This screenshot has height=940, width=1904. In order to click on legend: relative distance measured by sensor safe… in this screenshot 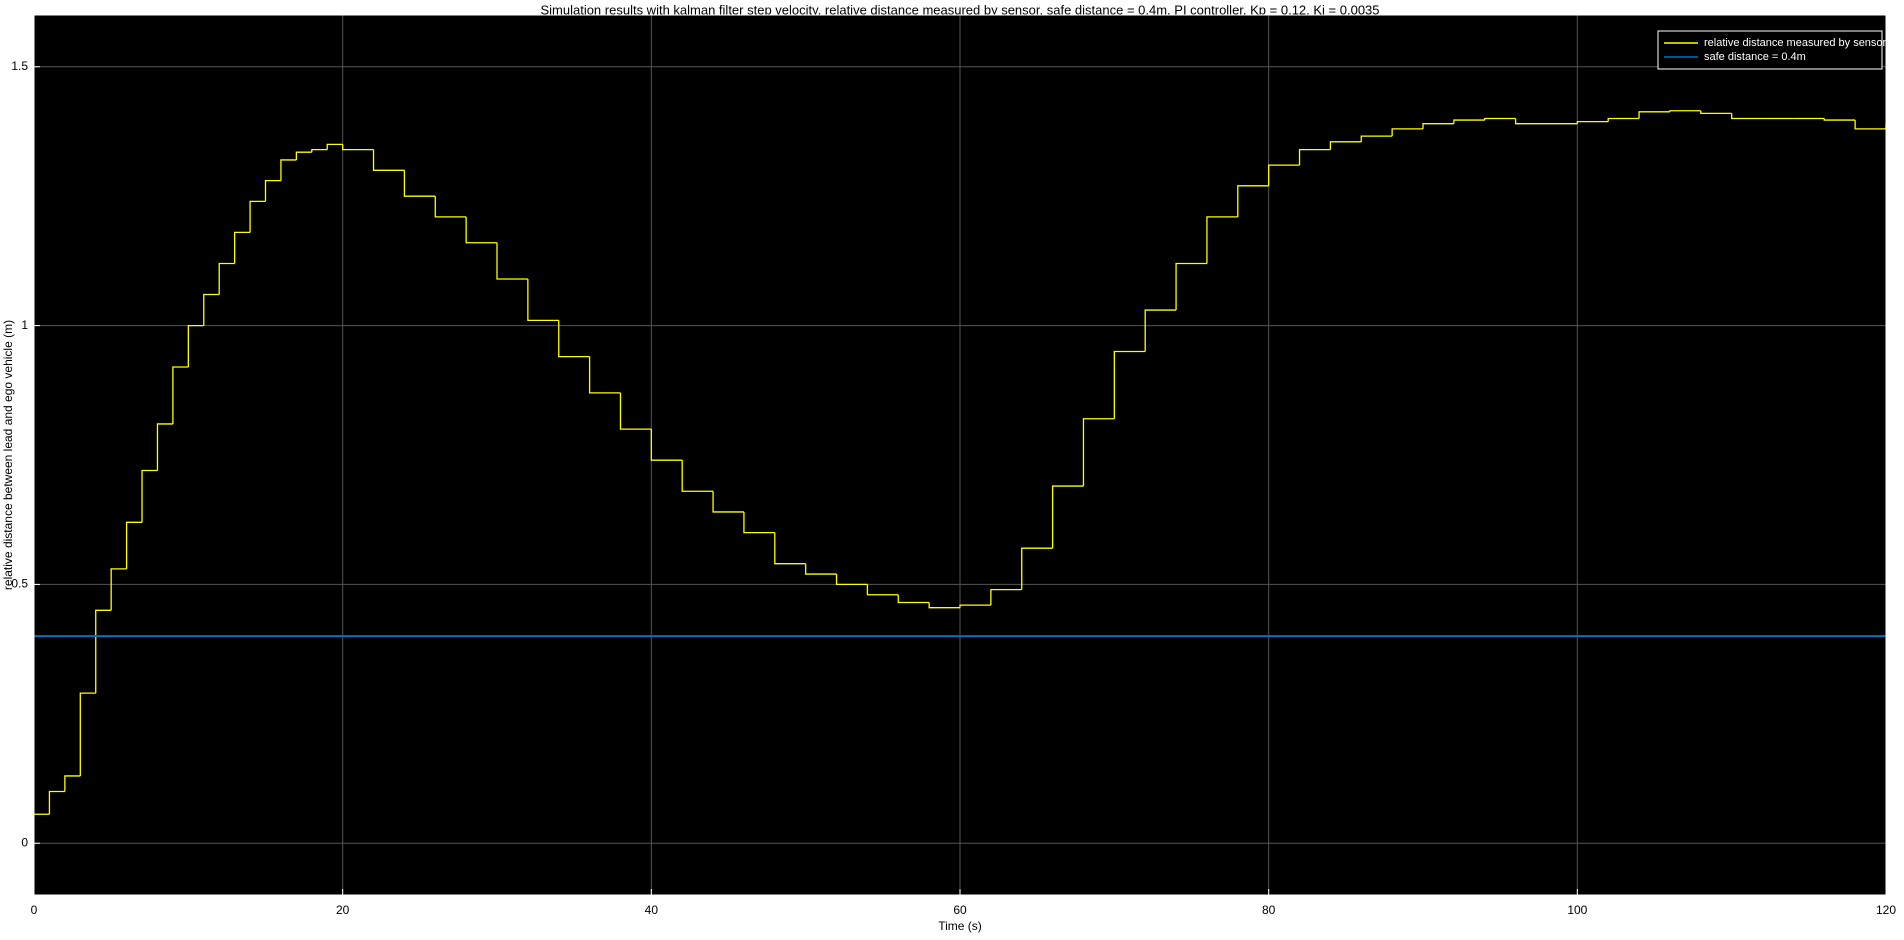, I will do `click(1772, 50)`.